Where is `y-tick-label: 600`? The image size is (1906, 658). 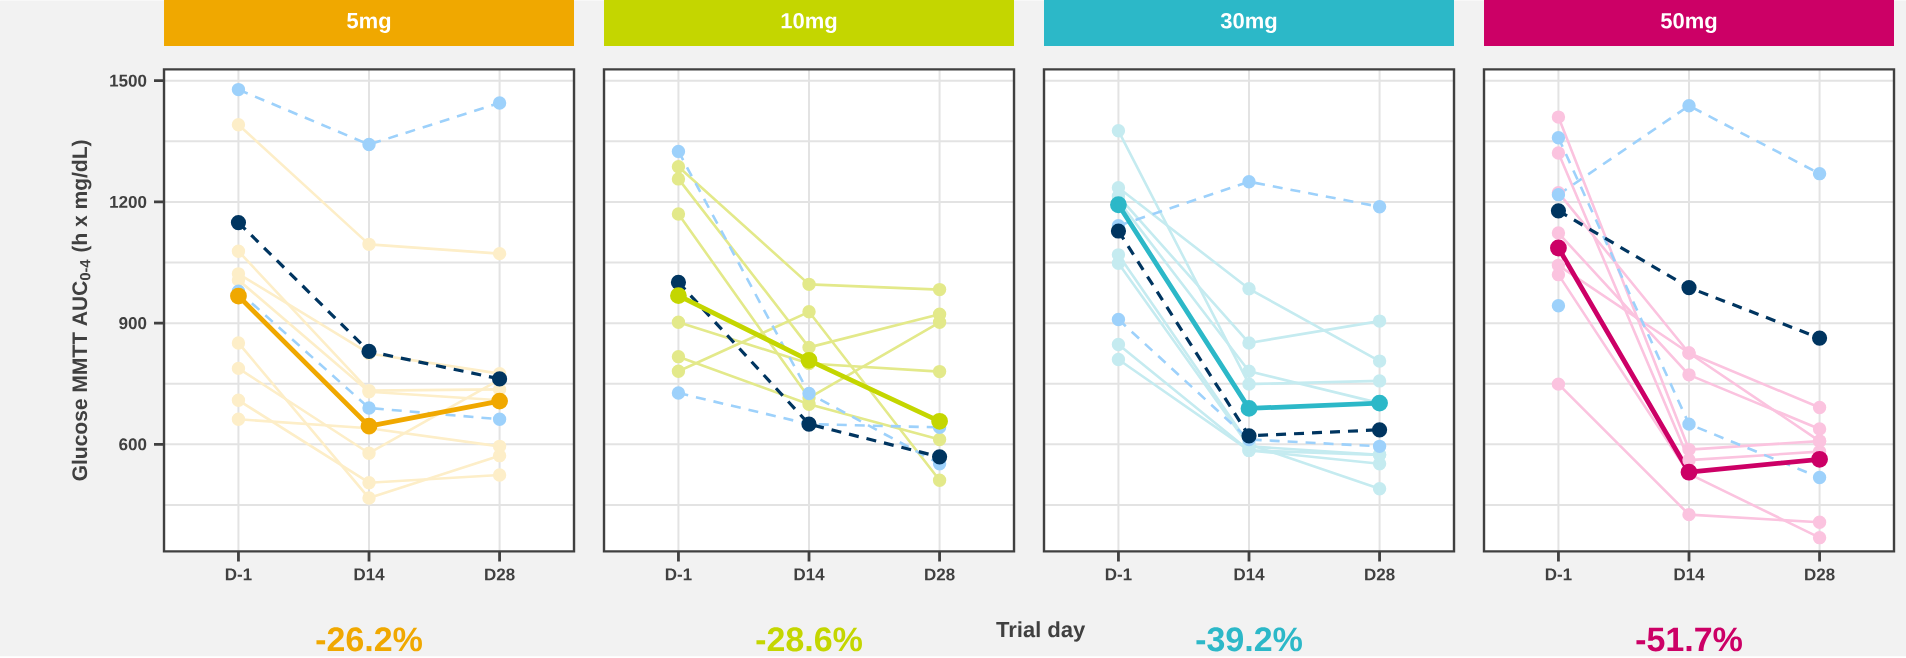
y-tick-label: 600 is located at coordinates (133, 444).